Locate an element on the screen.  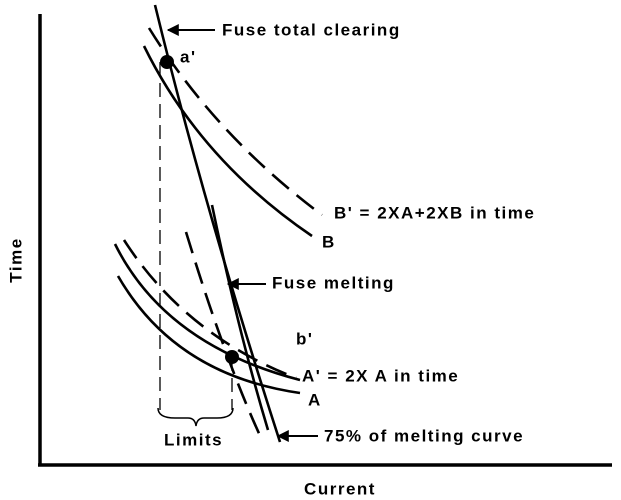
y-axis-label: Time is located at coordinates (15, 259).